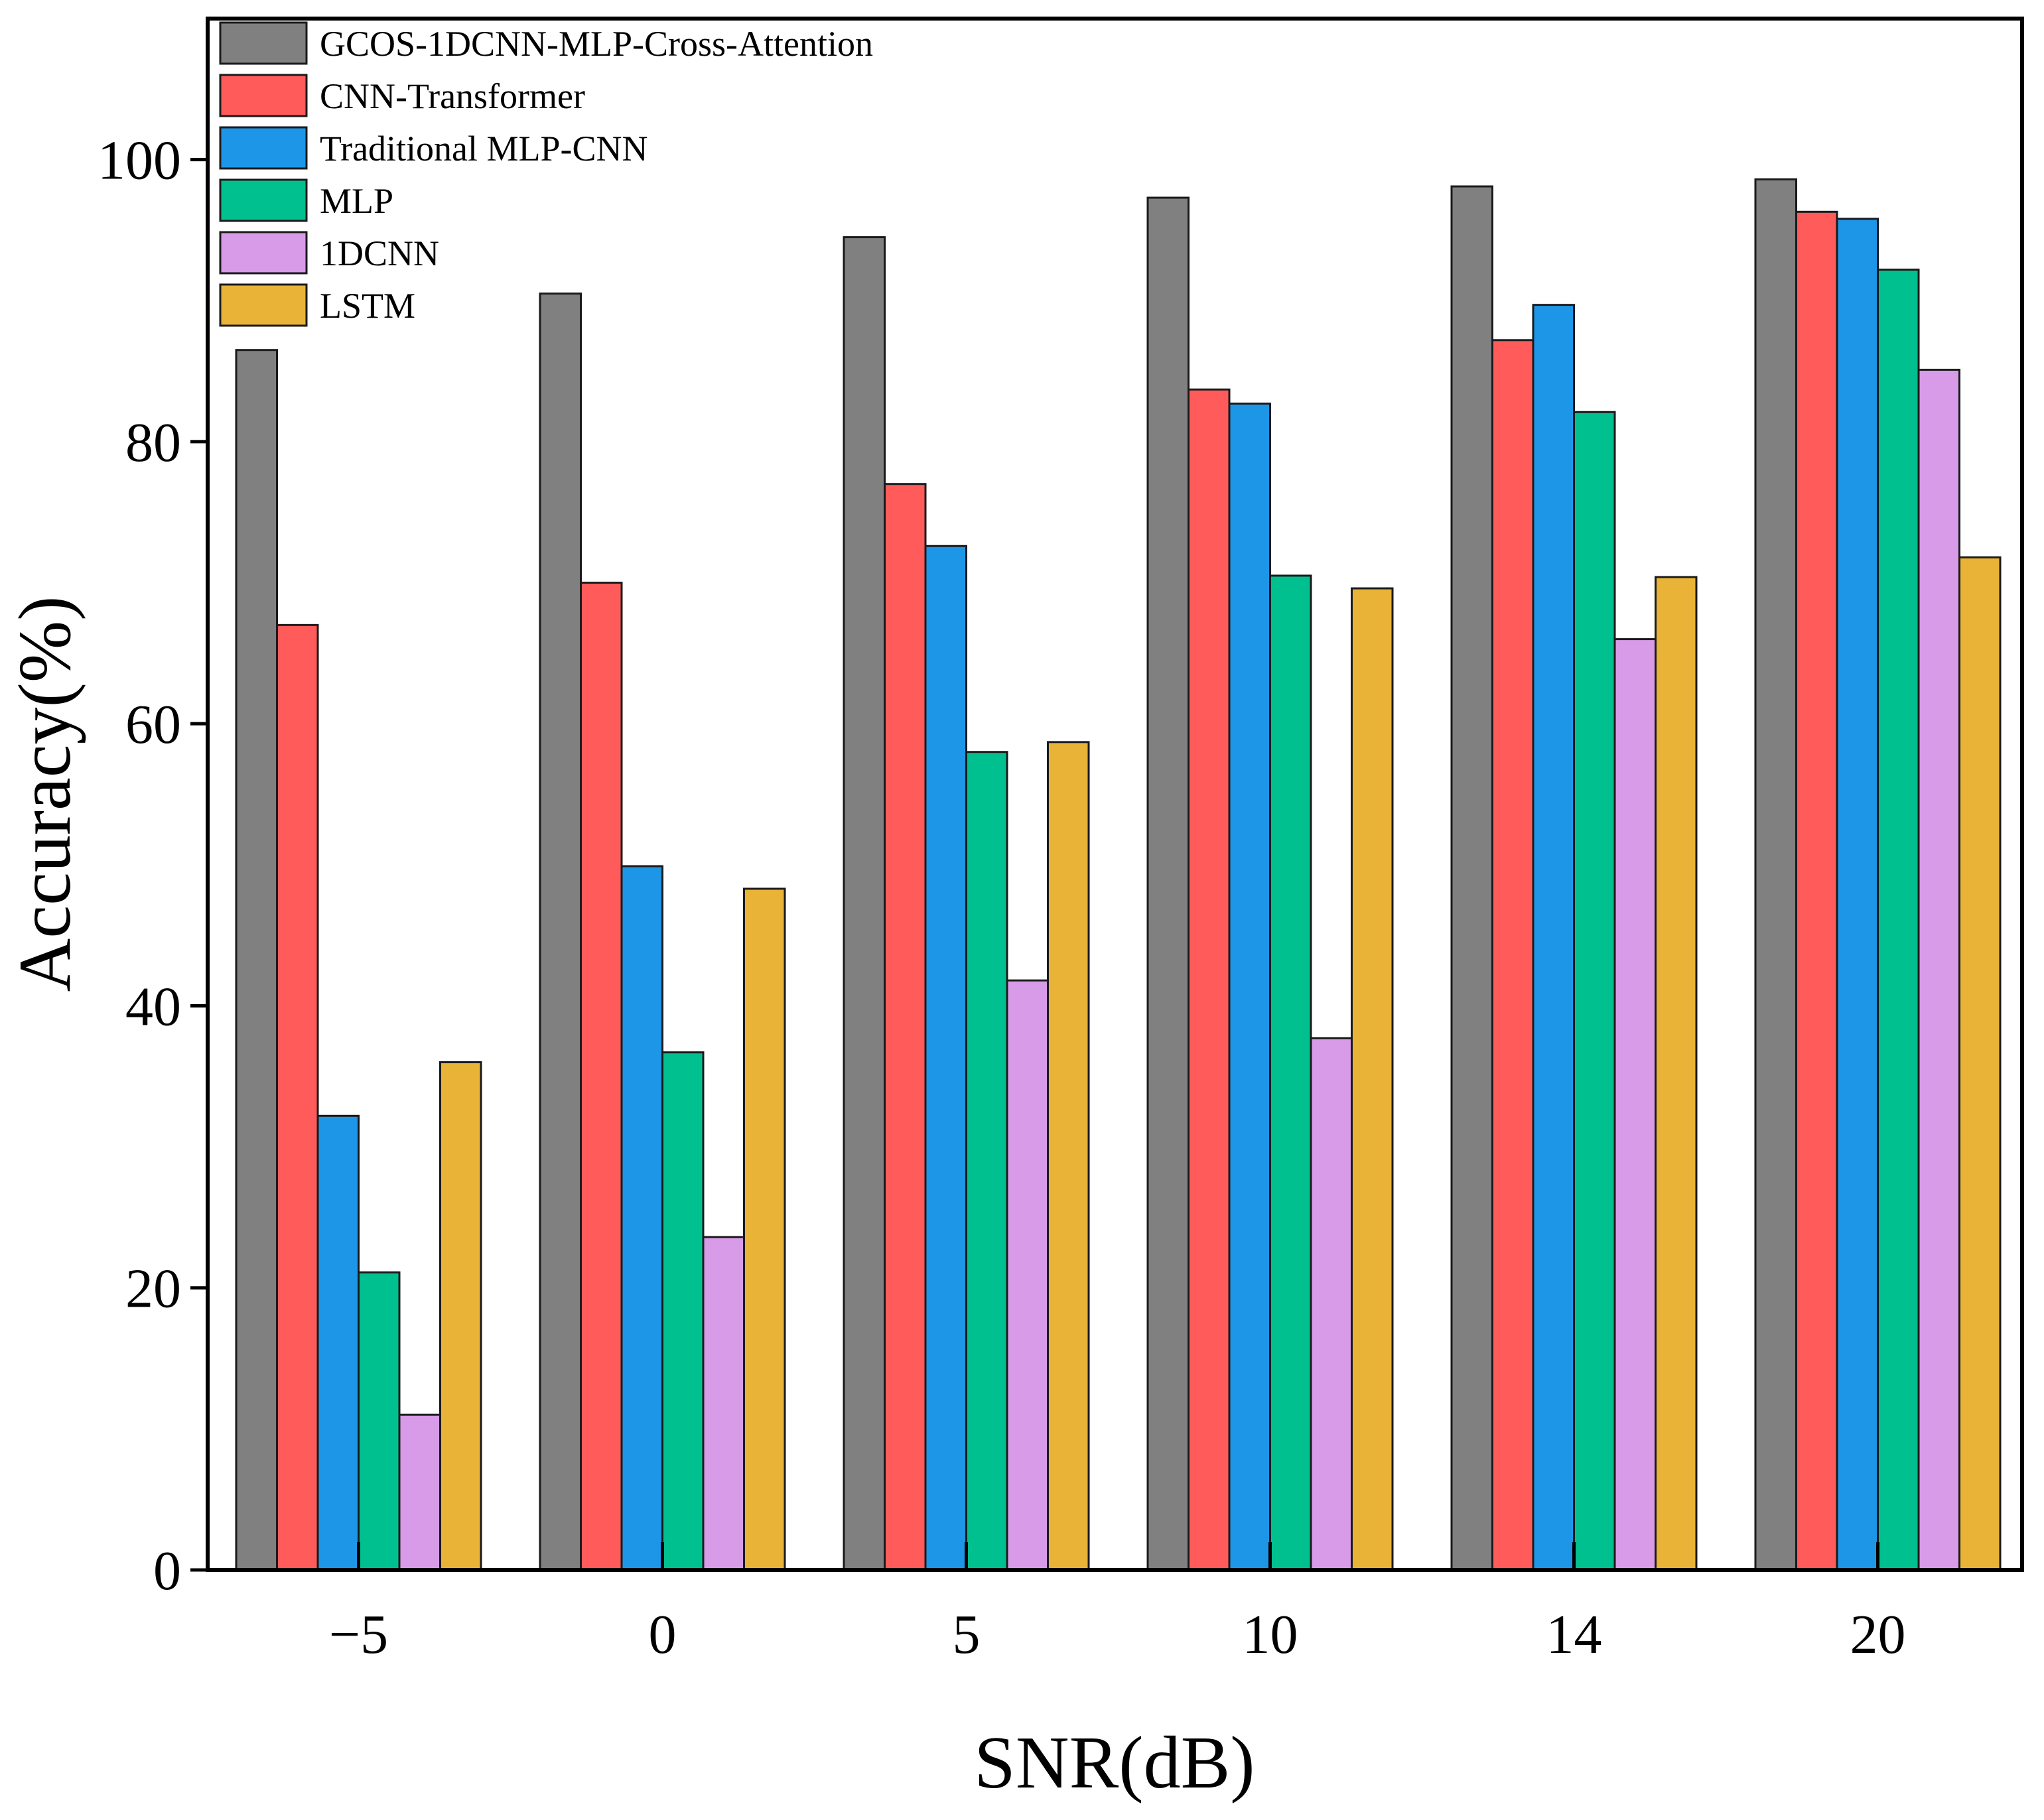 The width and height of the screenshot is (2044, 1820). Describe the element at coordinates (663, 1634) in the screenshot. I see `x-tick-label: 0` at that location.